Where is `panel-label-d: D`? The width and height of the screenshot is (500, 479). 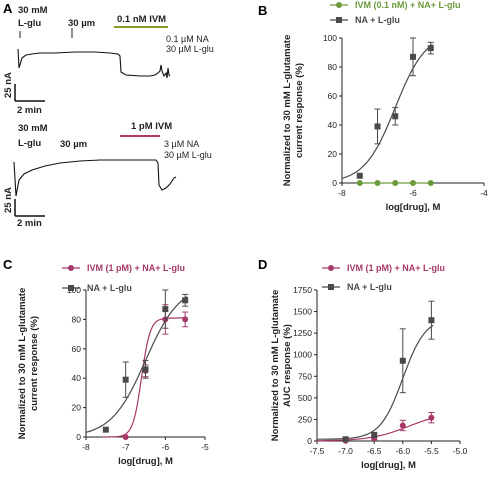
panel-label-d: D is located at coordinates (262, 264).